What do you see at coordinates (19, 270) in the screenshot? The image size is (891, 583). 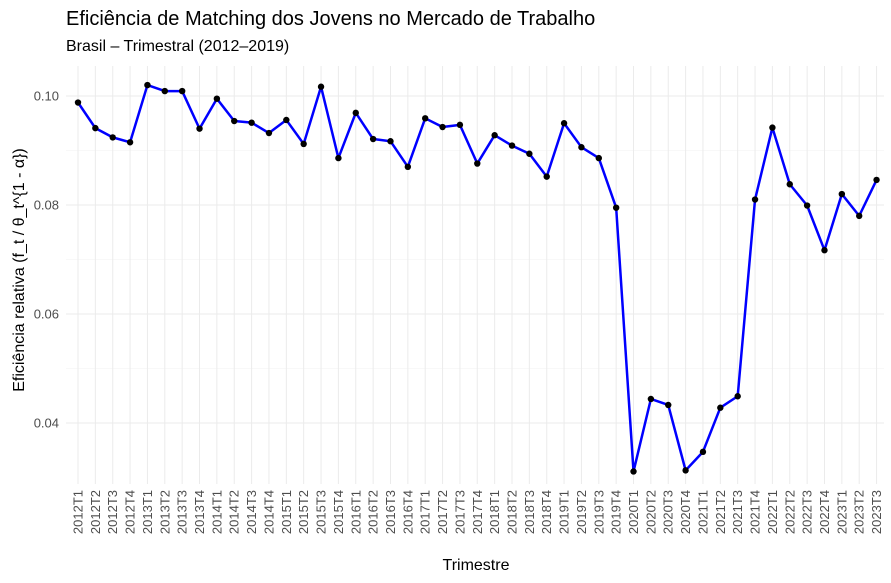 I see `y-axis-title: Eficiência relativa (f_t / θ_t^{1 - α})` at bounding box center [19, 270].